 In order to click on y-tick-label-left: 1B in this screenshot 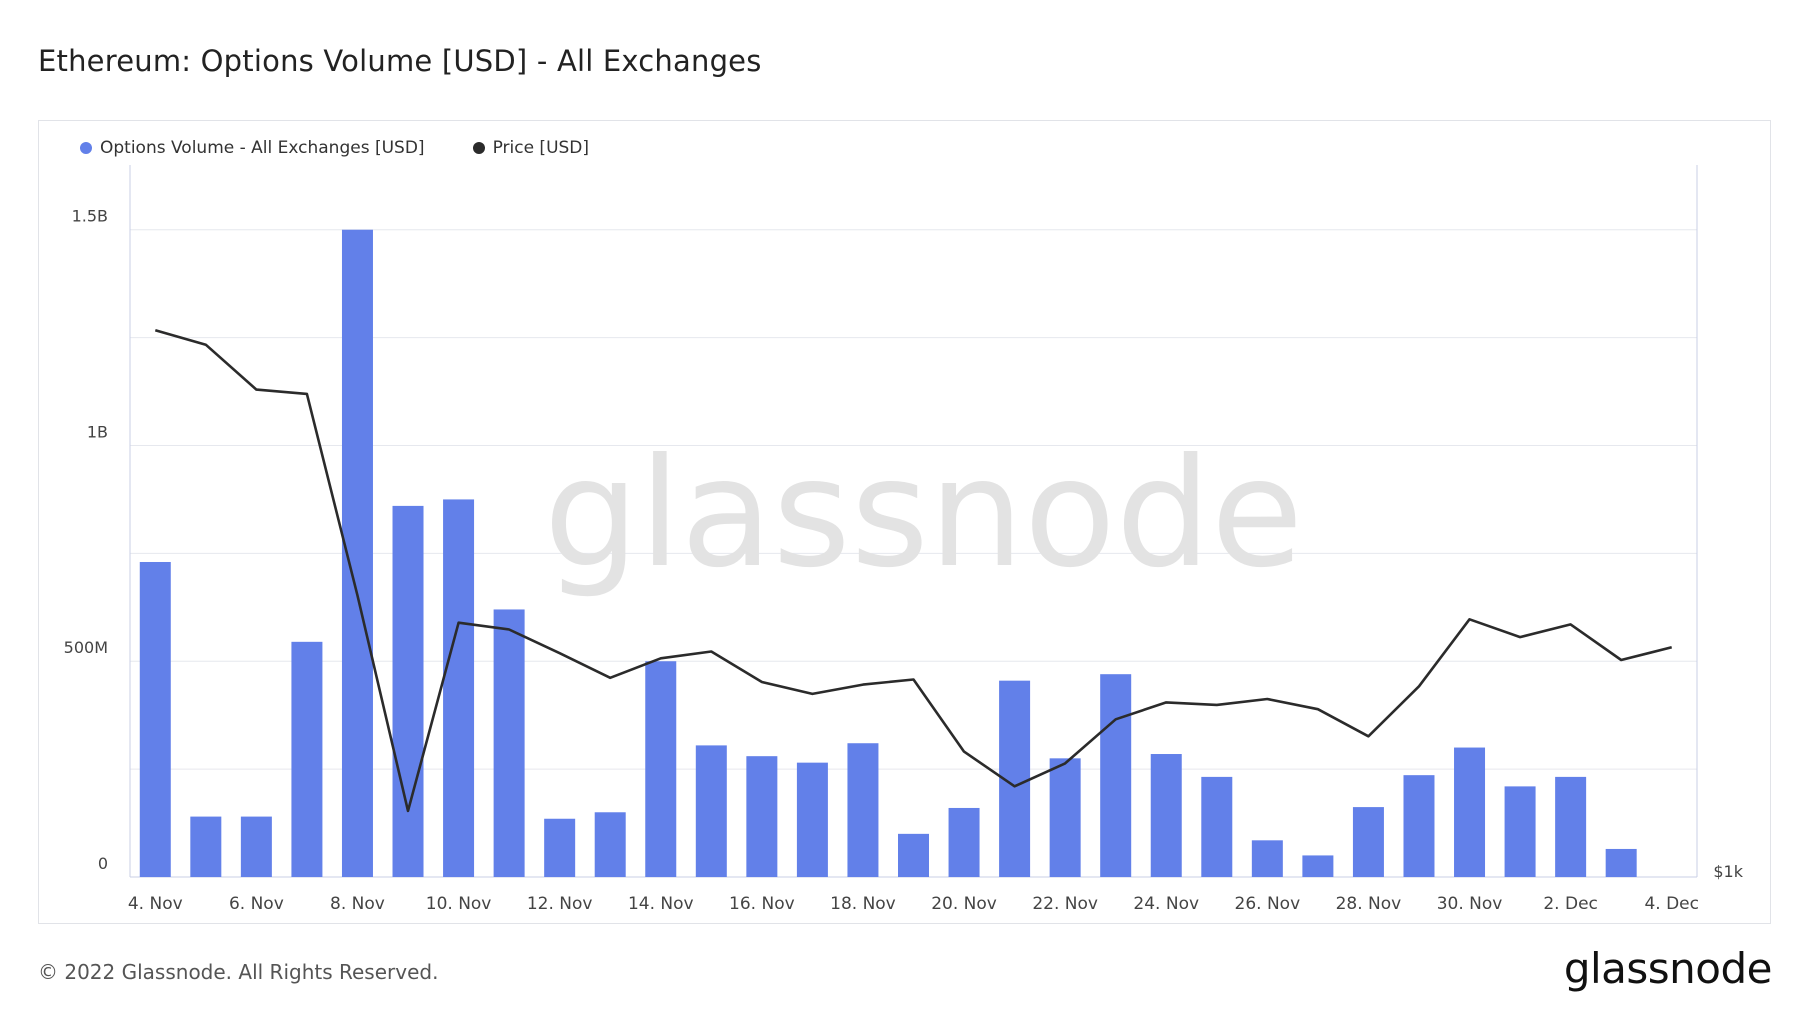, I will do `click(97, 431)`.